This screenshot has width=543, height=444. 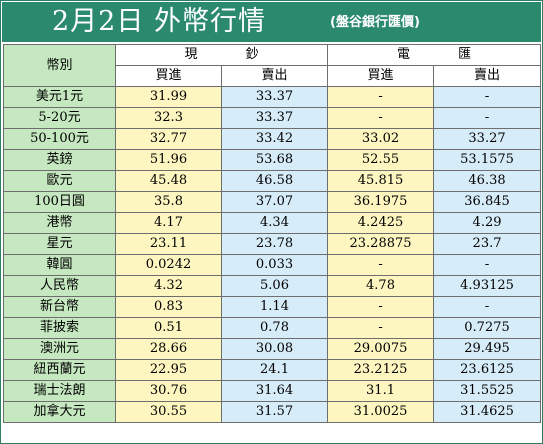 I want to click on table-row: 歐元 45.48 46.58 45.815 46.38, so click(x=272, y=181).